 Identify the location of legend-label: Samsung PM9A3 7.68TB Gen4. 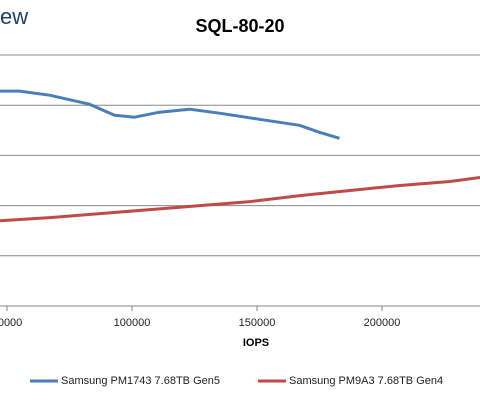
(366, 381).